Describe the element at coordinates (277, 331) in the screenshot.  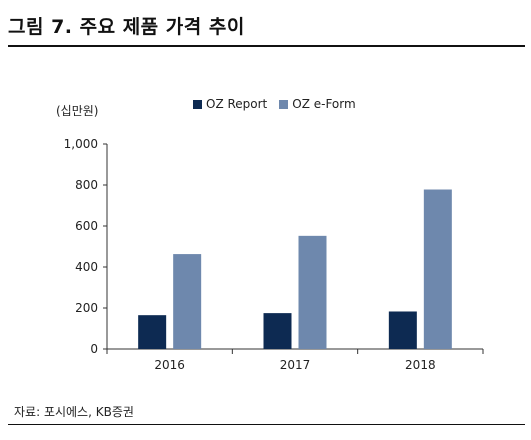
I see `bar-oz-report-2017` at that location.